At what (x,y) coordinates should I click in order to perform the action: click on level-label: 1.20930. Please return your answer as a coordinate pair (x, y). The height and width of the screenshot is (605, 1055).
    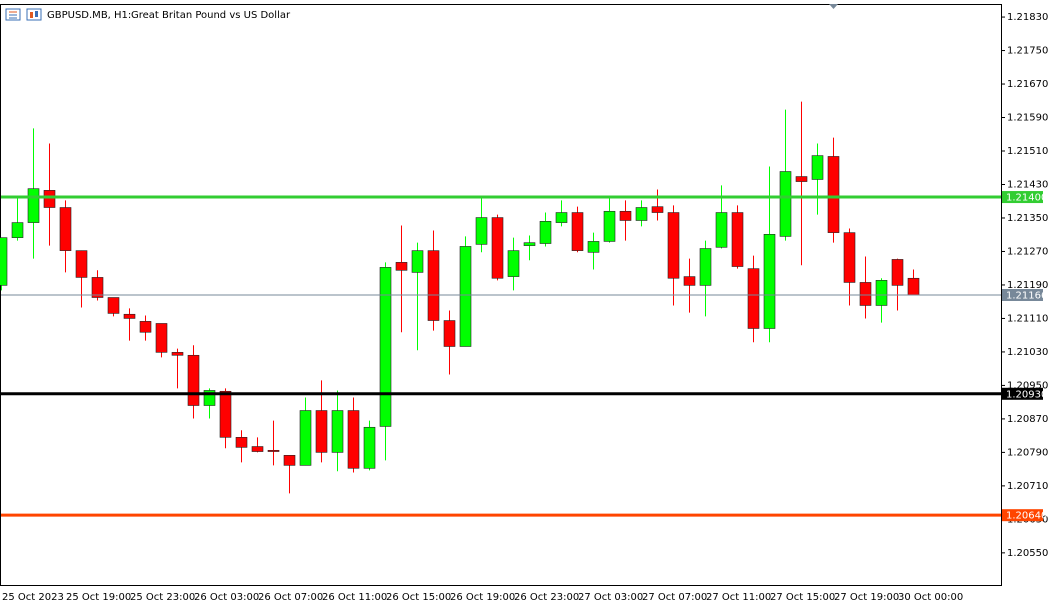
    Looking at the image, I should click on (1026, 394).